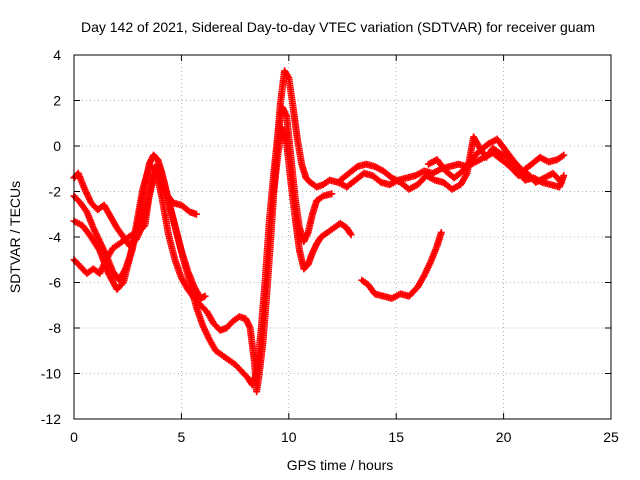  Describe the element at coordinates (55, 192) in the screenshot. I see `y-tick-label: -2` at that location.